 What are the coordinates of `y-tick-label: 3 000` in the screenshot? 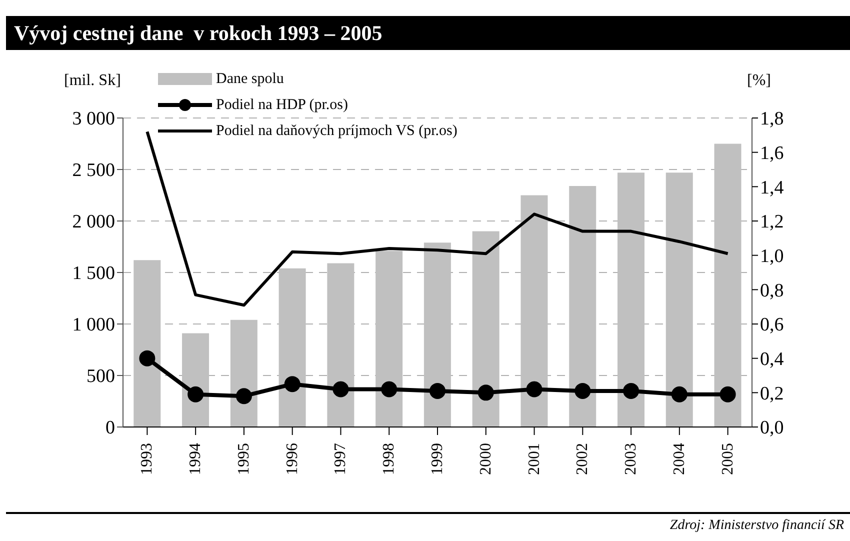 It's located at (93, 119).